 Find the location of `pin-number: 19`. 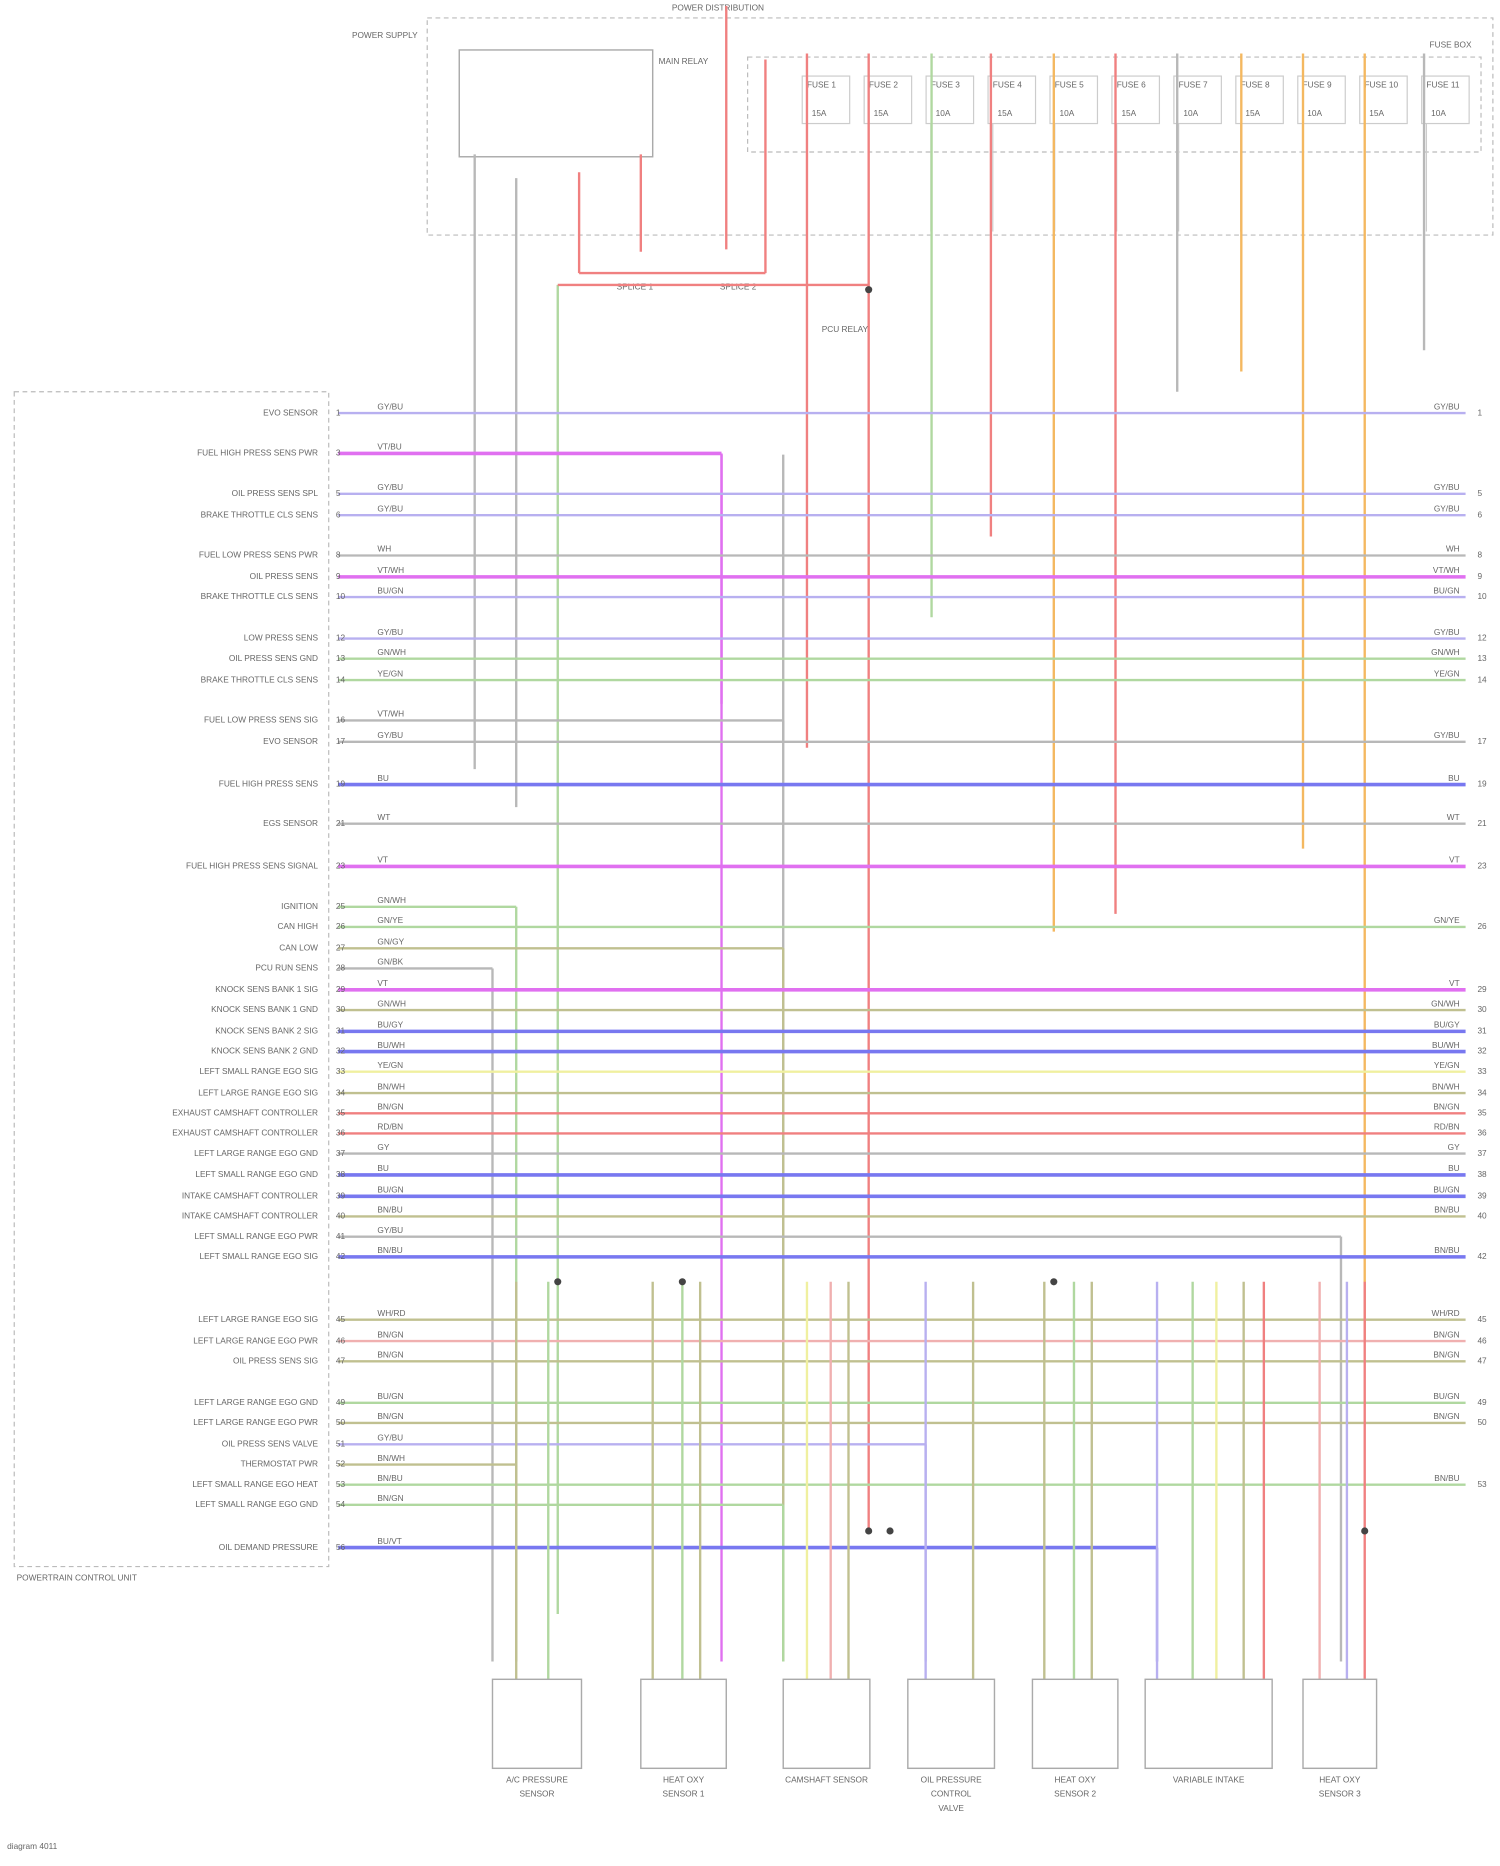

pin-number: 19 is located at coordinates (1482, 784).